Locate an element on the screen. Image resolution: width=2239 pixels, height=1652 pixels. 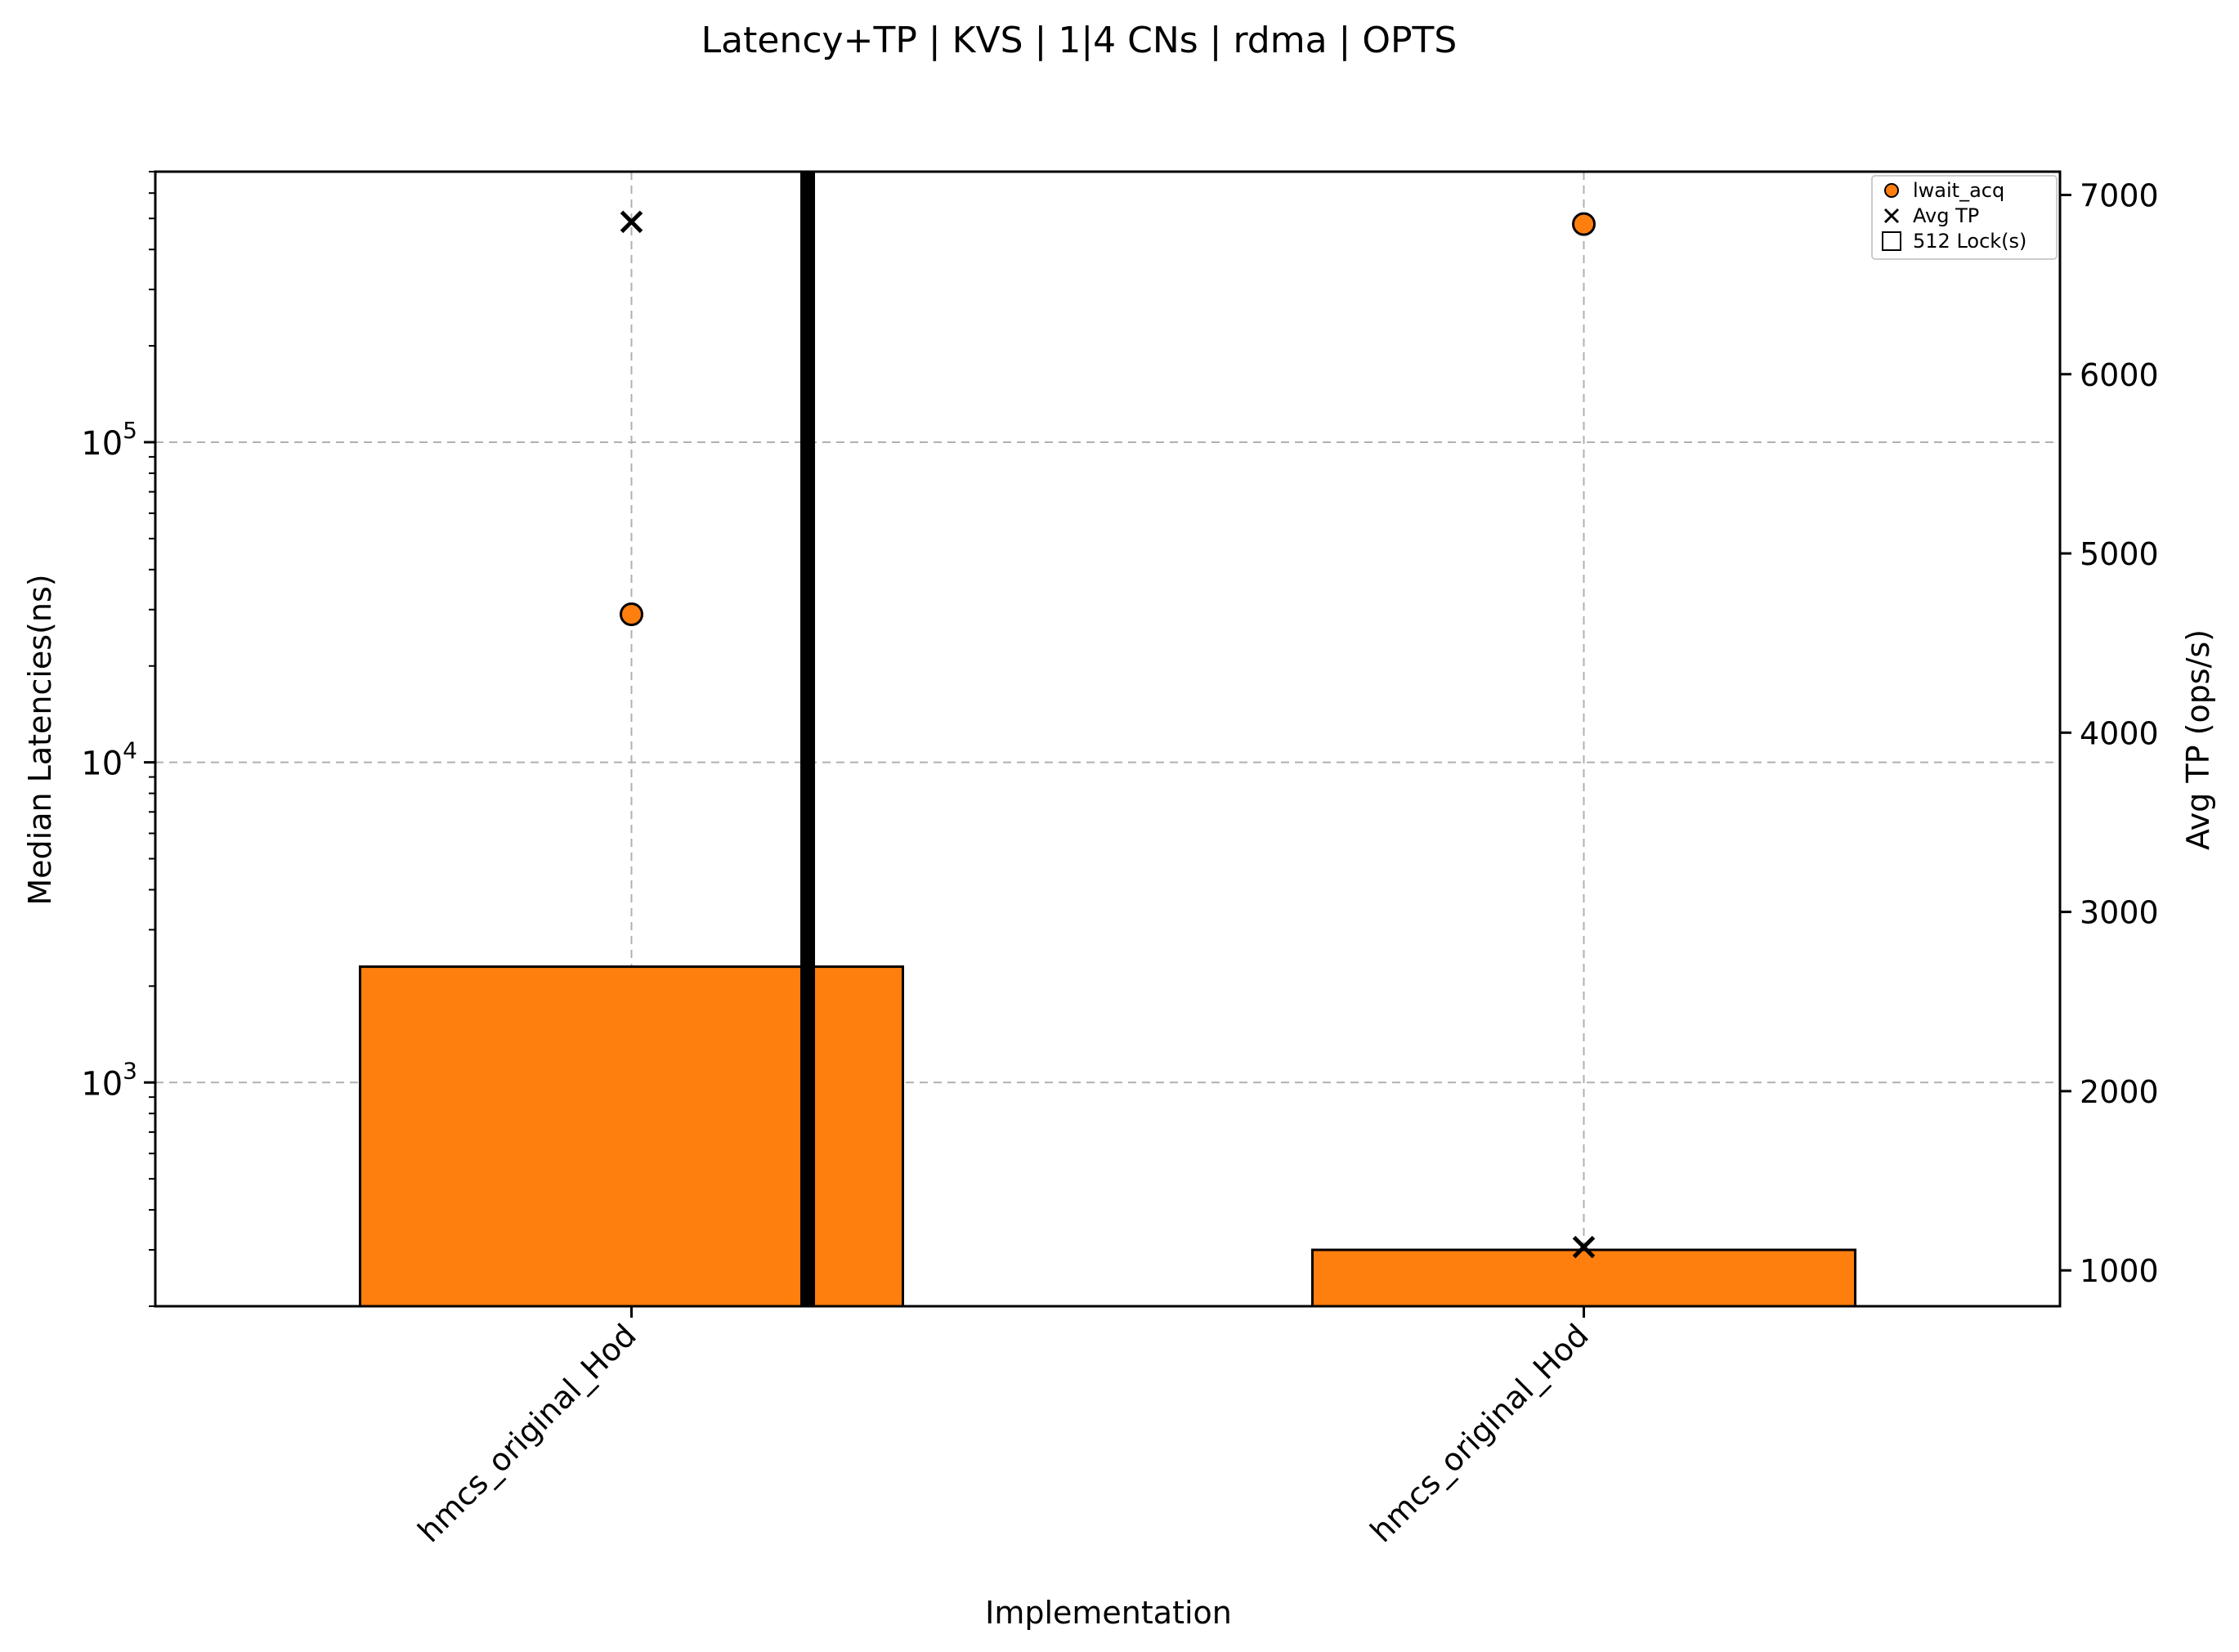
y-axis-left: 10³ 10⁴ 10⁵ is located at coordinates (118, 739).